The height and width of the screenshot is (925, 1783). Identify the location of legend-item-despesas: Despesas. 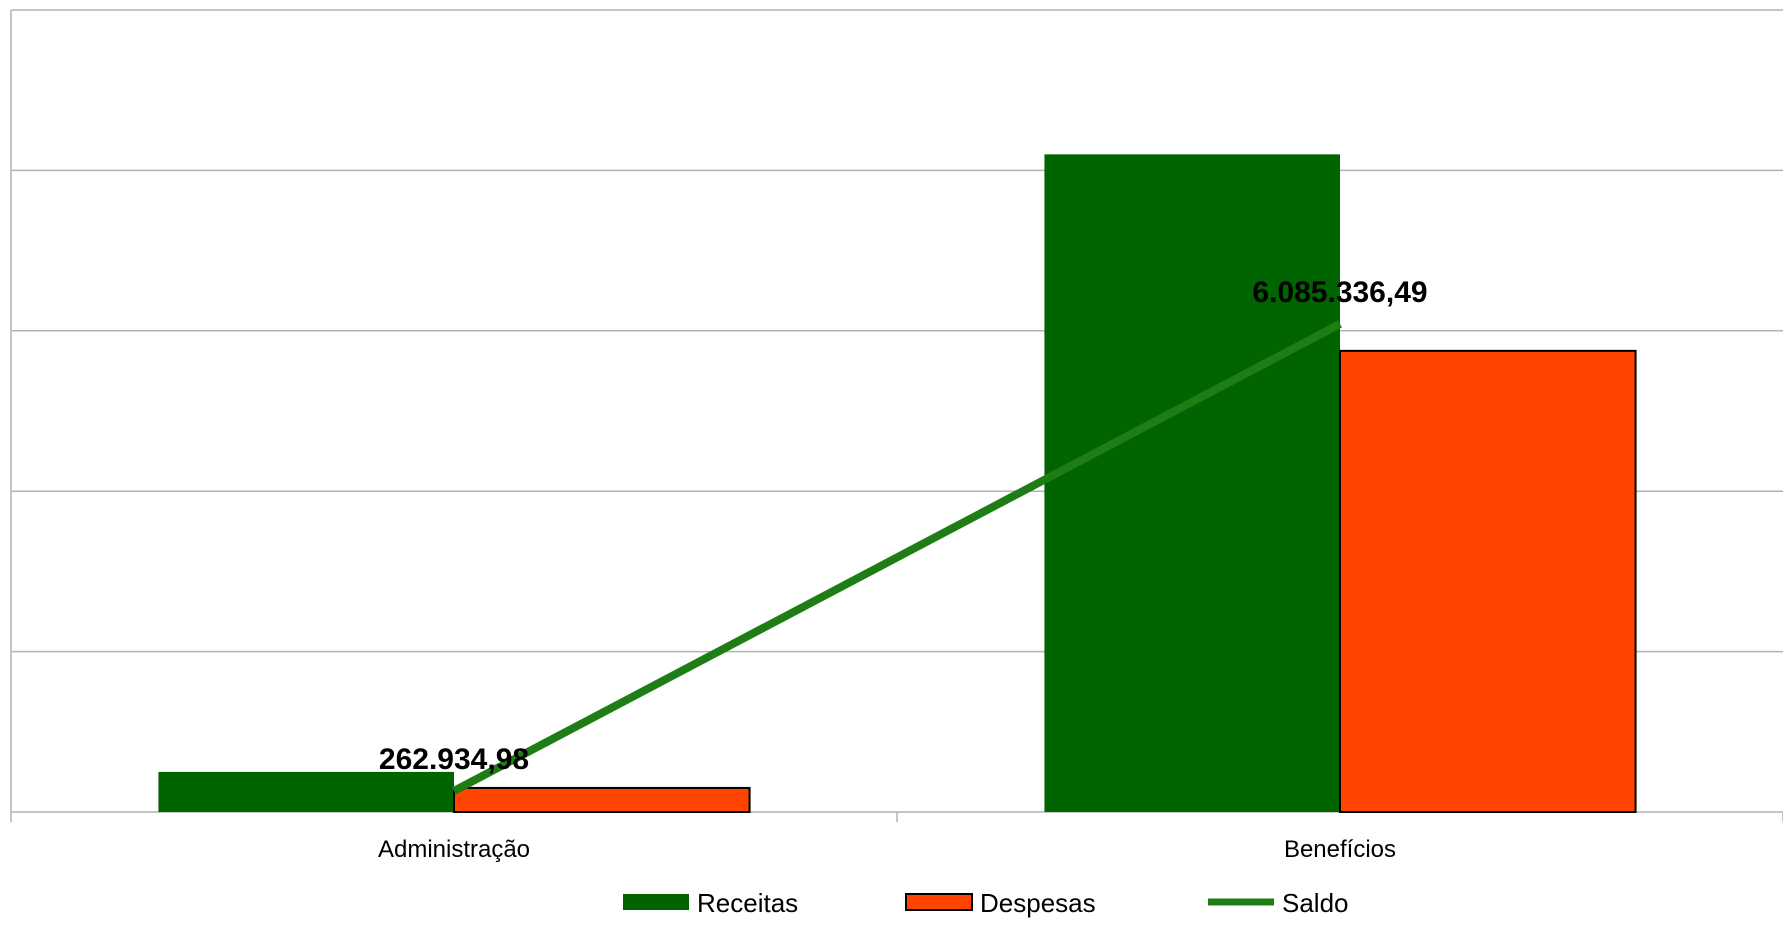
(1000, 903).